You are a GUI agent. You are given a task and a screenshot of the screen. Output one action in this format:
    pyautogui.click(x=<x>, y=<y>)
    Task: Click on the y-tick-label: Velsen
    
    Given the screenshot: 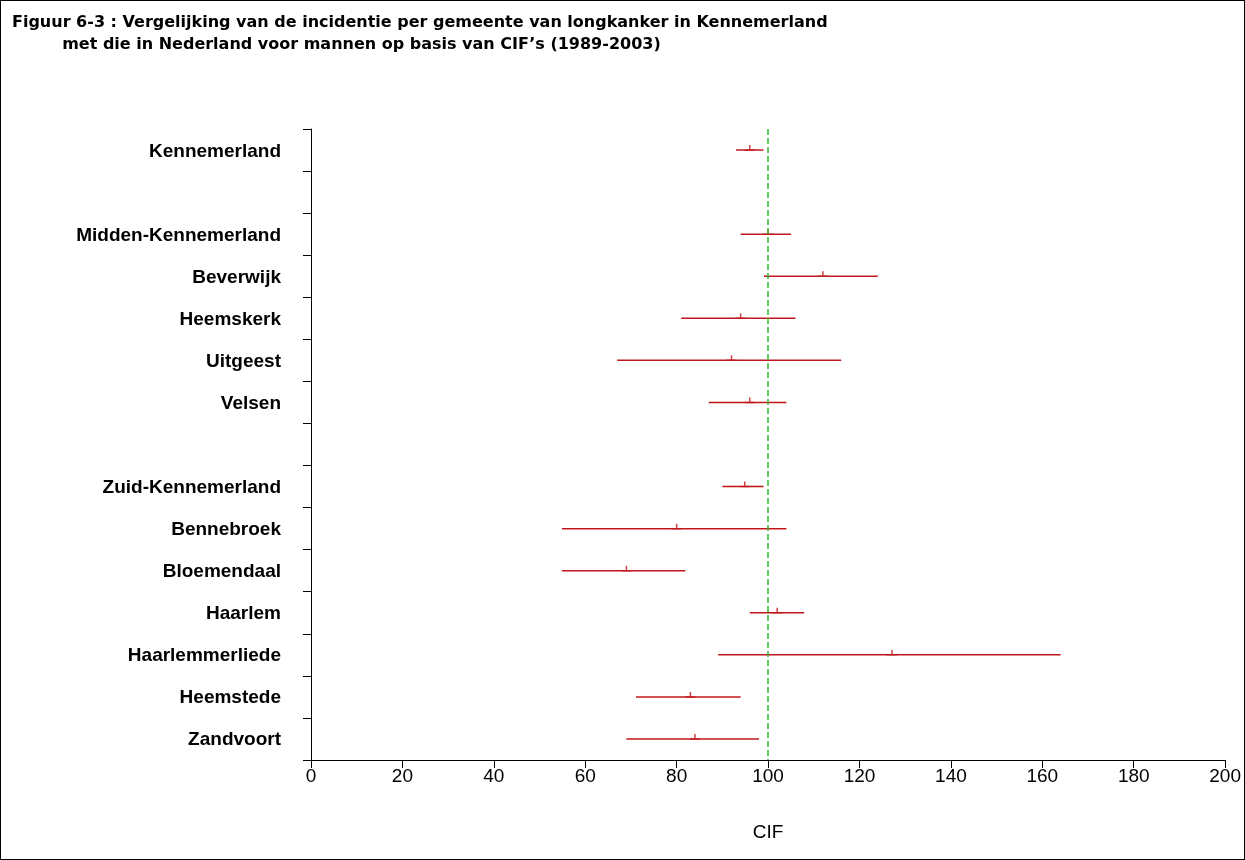 What is the action you would take?
    pyautogui.click(x=250, y=402)
    